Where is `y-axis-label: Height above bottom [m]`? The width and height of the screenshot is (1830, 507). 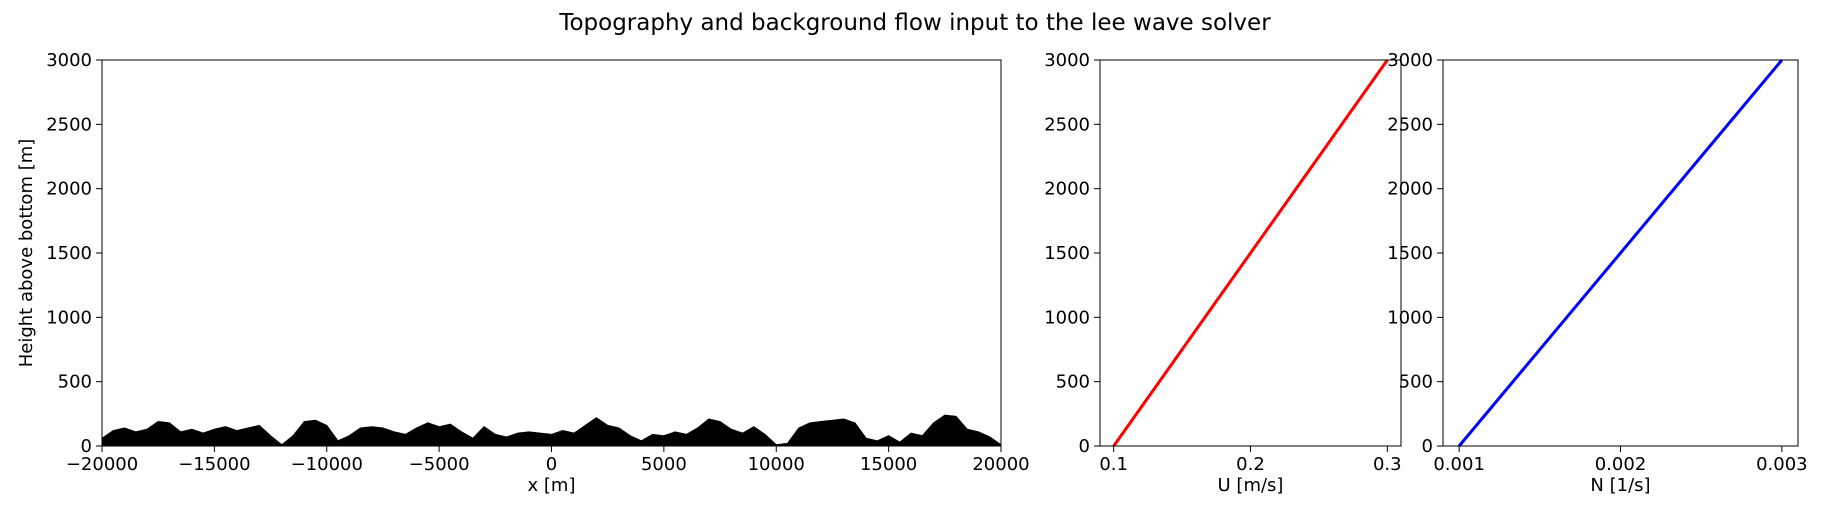
y-axis-label: Height above bottom [m] is located at coordinates (26, 253).